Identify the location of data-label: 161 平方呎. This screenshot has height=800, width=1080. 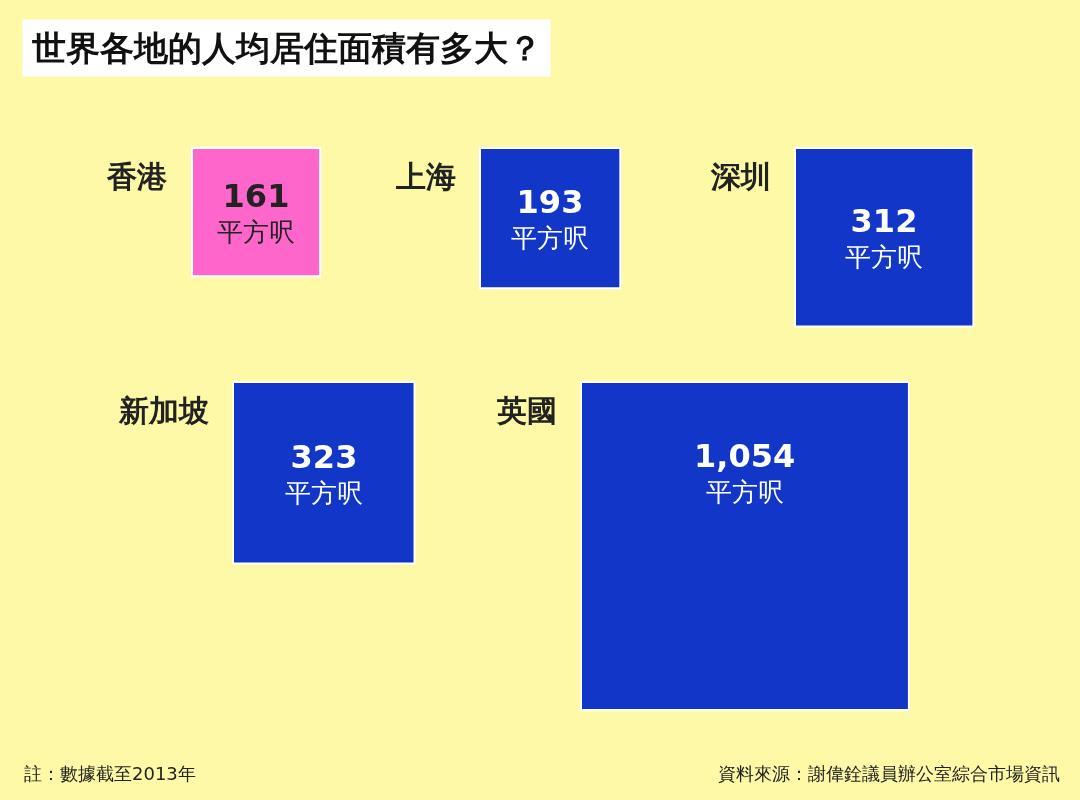
(256, 212).